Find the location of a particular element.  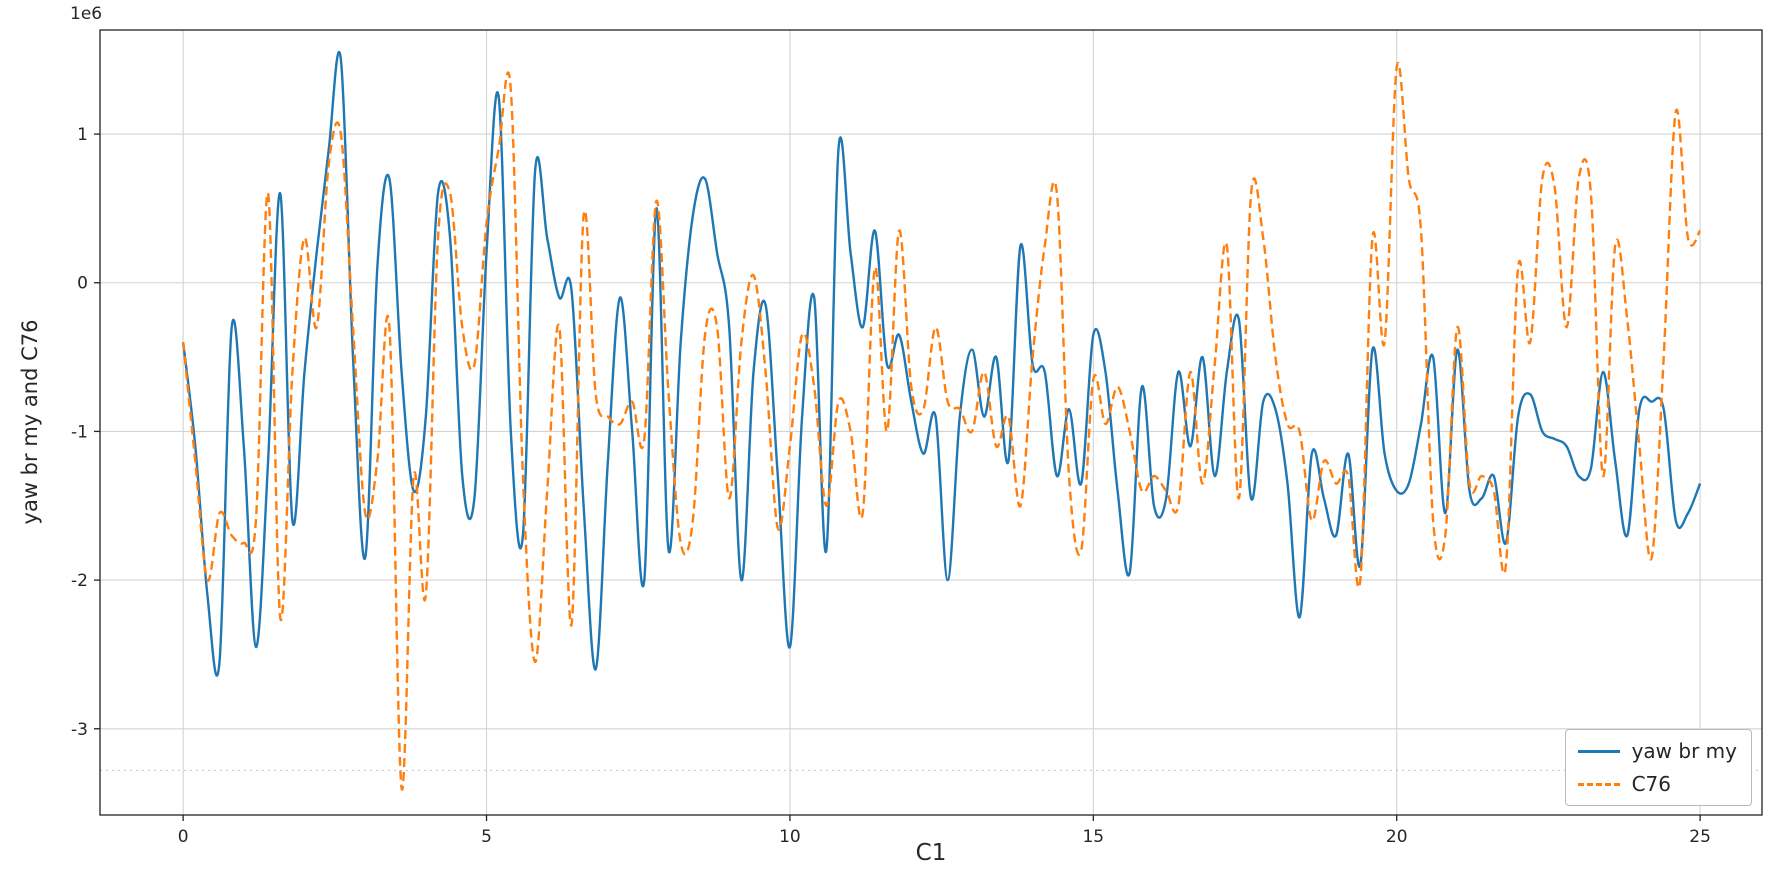

legend-entry-yaw-br-my: yaw br my is located at coordinates (1657, 751).